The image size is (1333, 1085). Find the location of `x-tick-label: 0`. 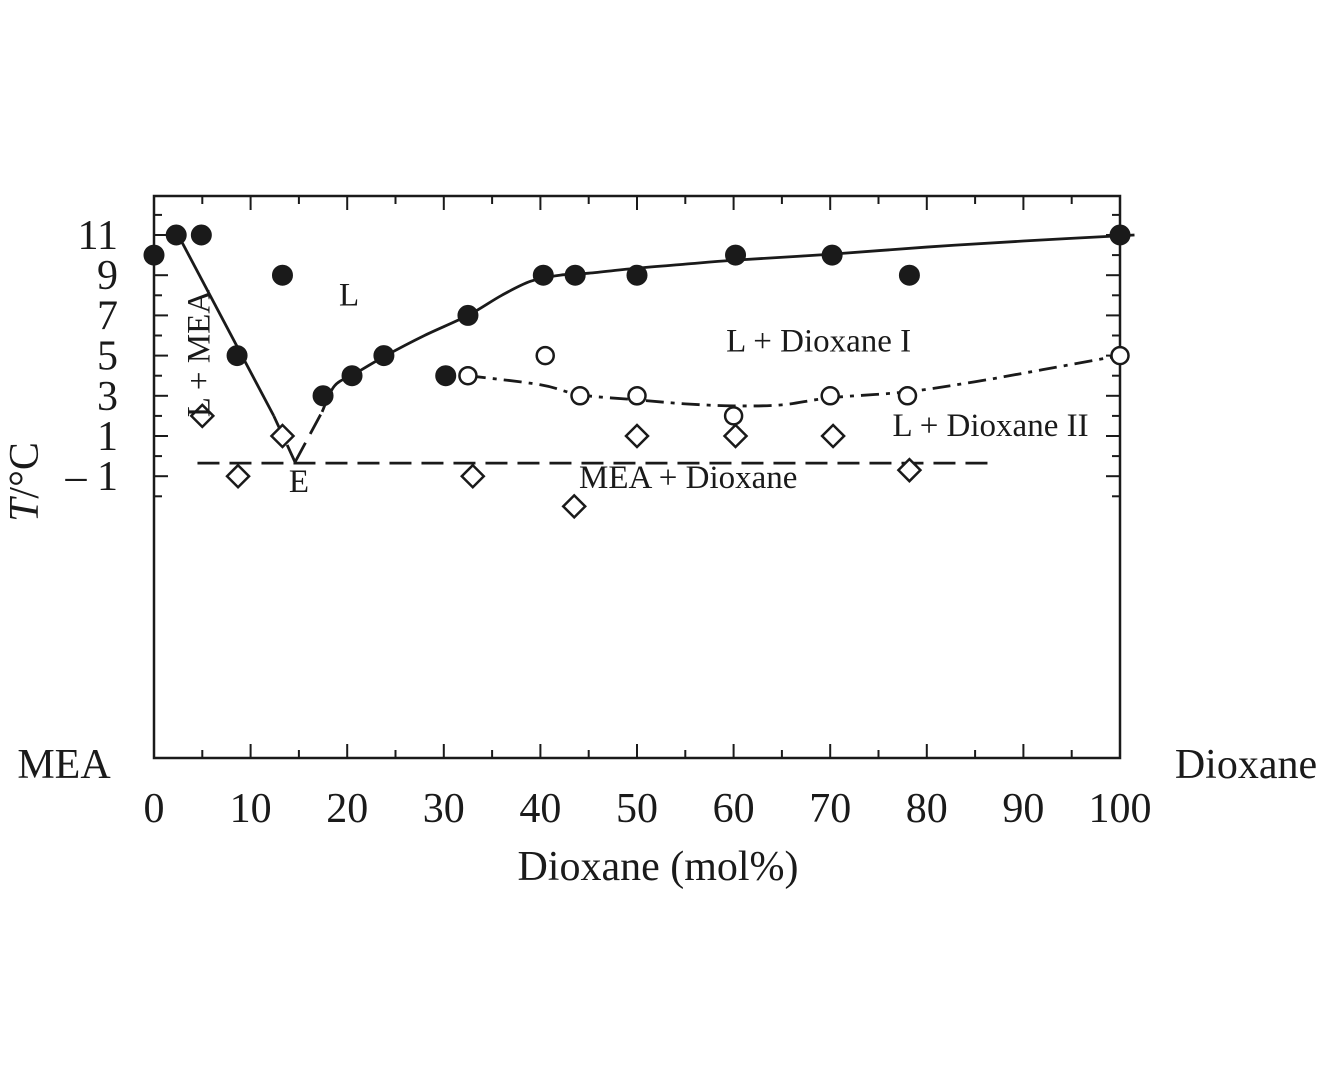

x-tick-label: 0 is located at coordinates (154, 809).